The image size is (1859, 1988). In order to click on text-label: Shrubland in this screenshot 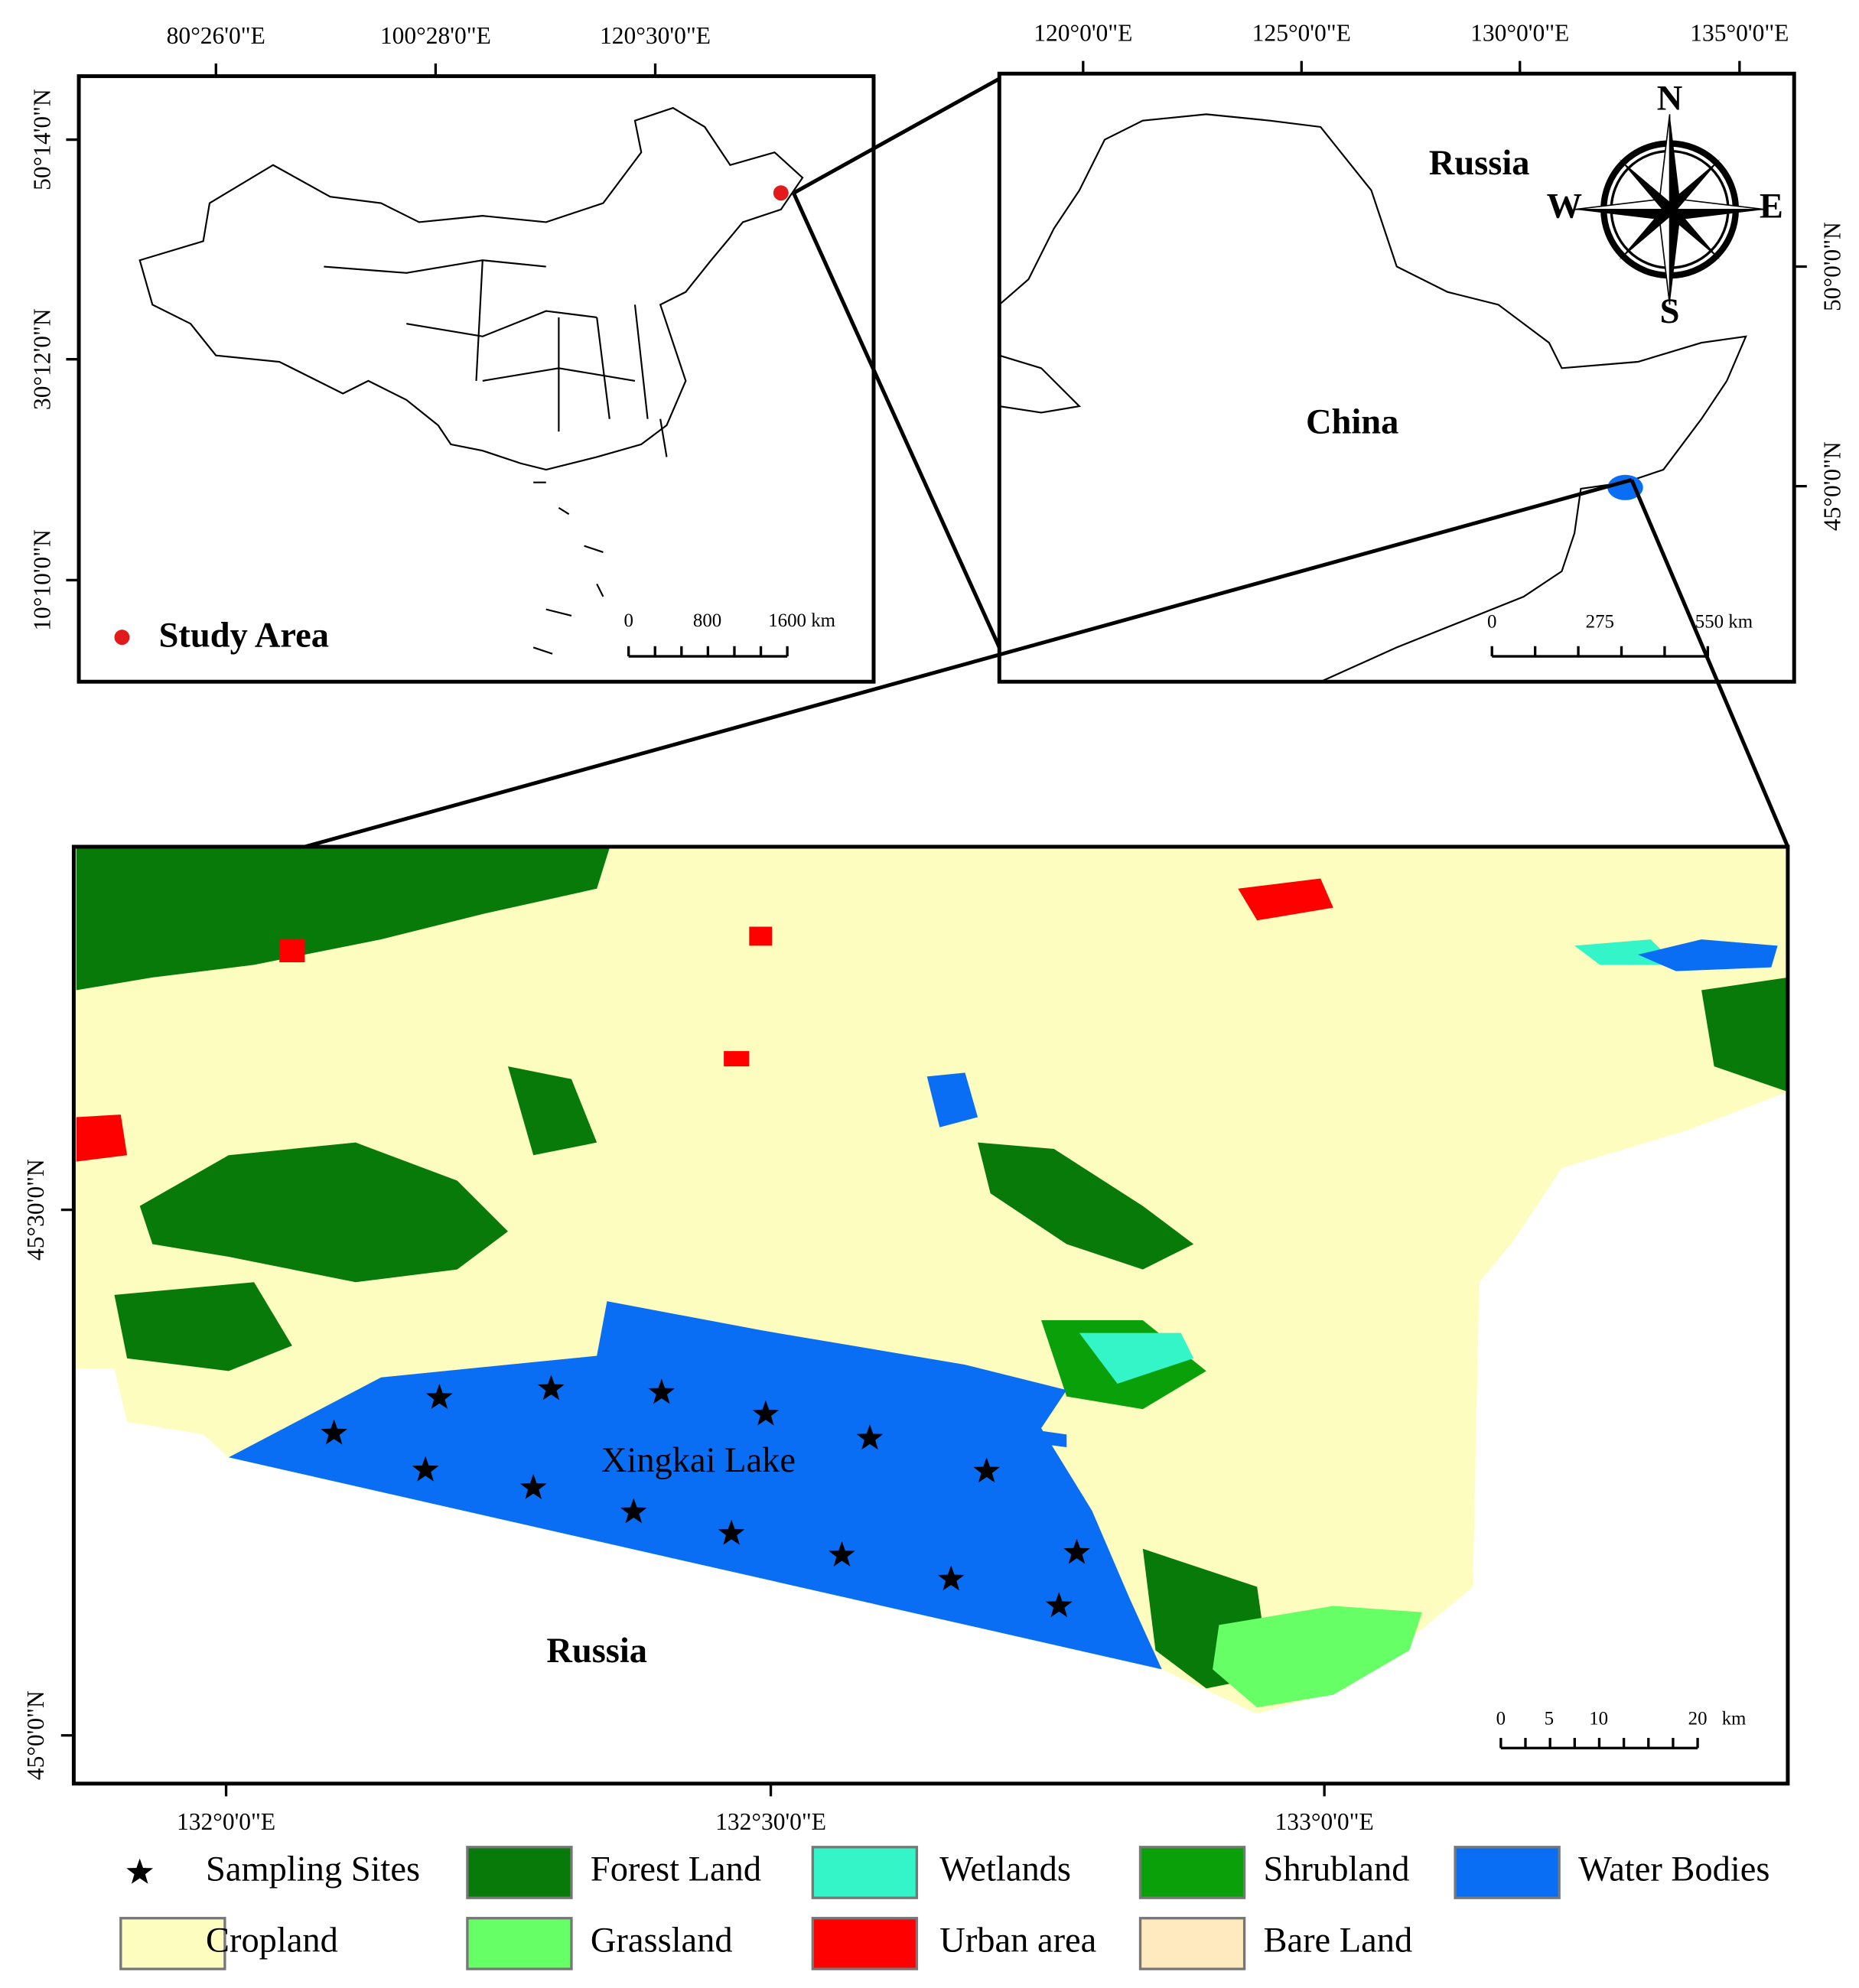, I will do `click(1336, 1869)`.